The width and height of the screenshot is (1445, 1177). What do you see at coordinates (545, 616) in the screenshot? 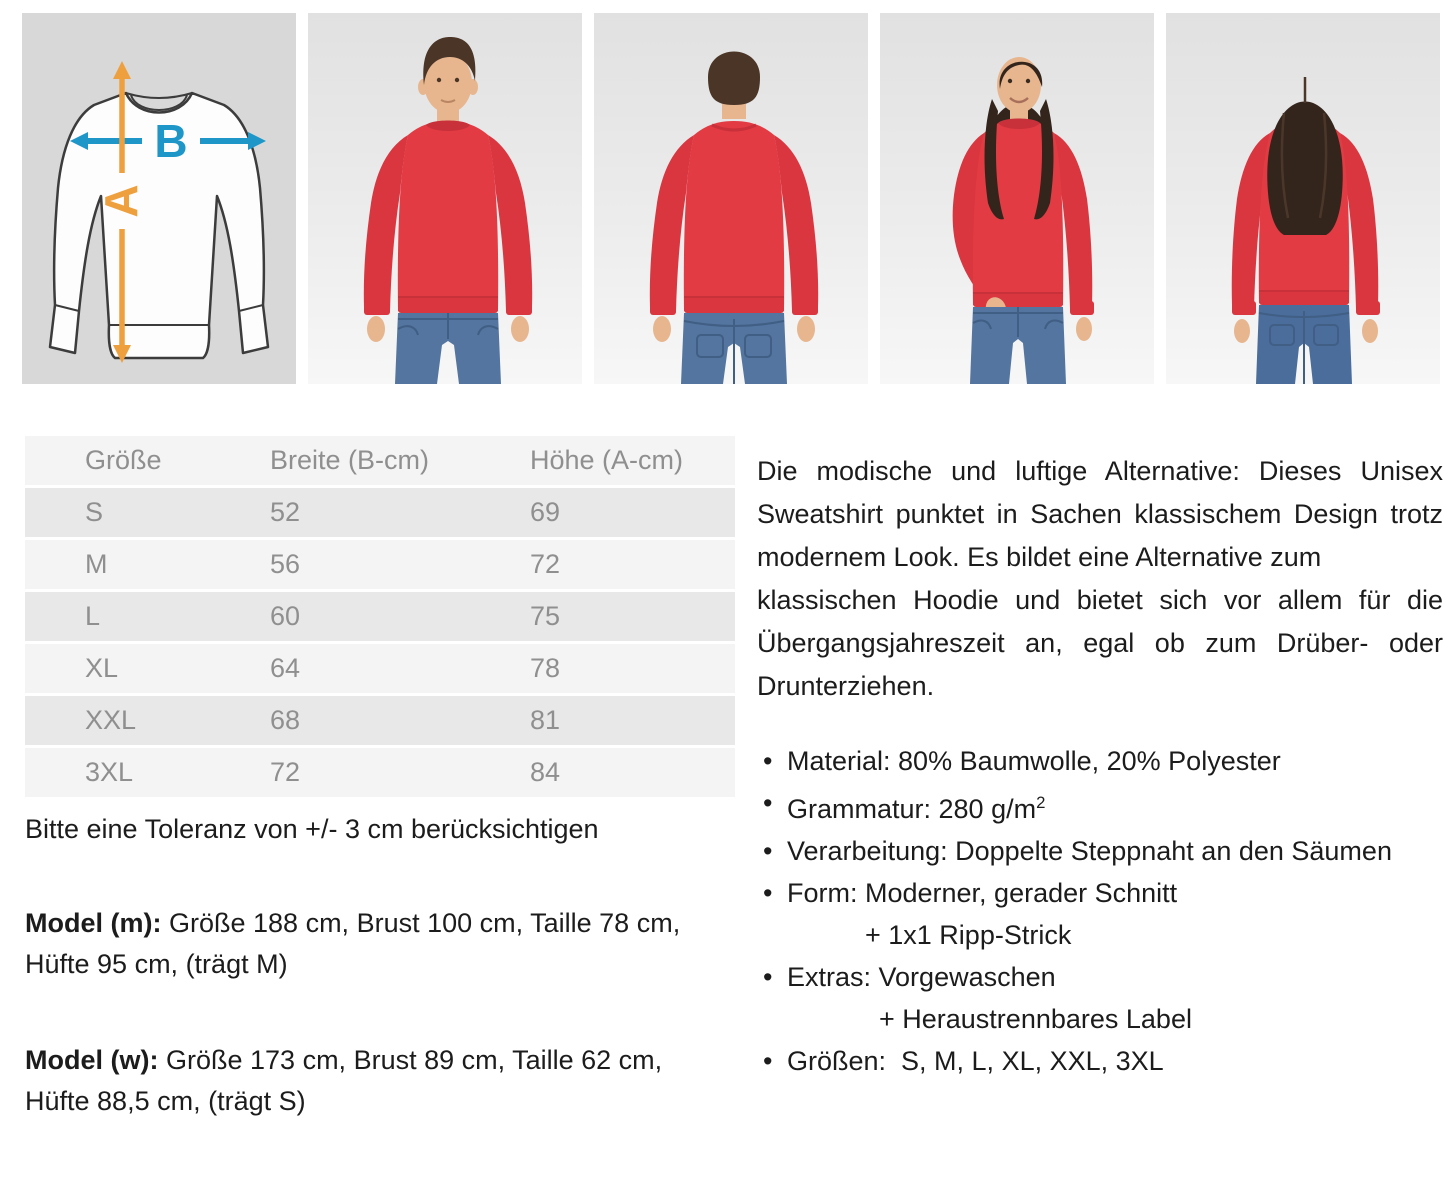
I see `height-cell: 75` at bounding box center [545, 616].